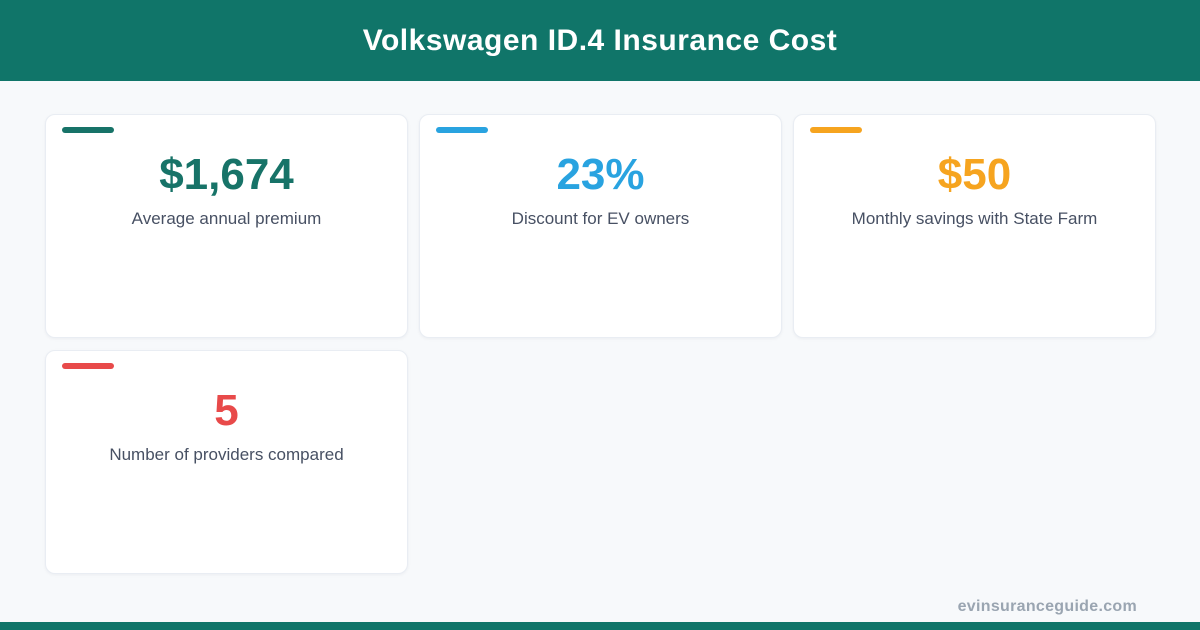 Image resolution: width=1200 pixels, height=630 pixels. I want to click on stat-card-providers-compared: 5 Number of providers compared, so click(226, 462).